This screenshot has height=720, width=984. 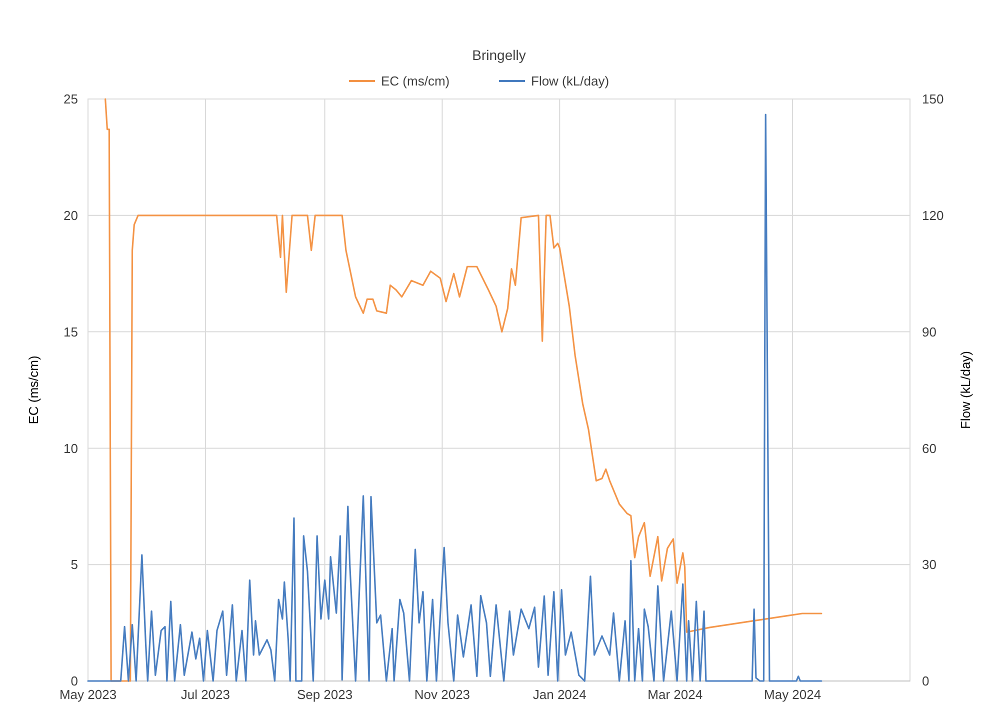 I want to click on y-axis-title: EC (ms/cm), so click(x=33, y=390).